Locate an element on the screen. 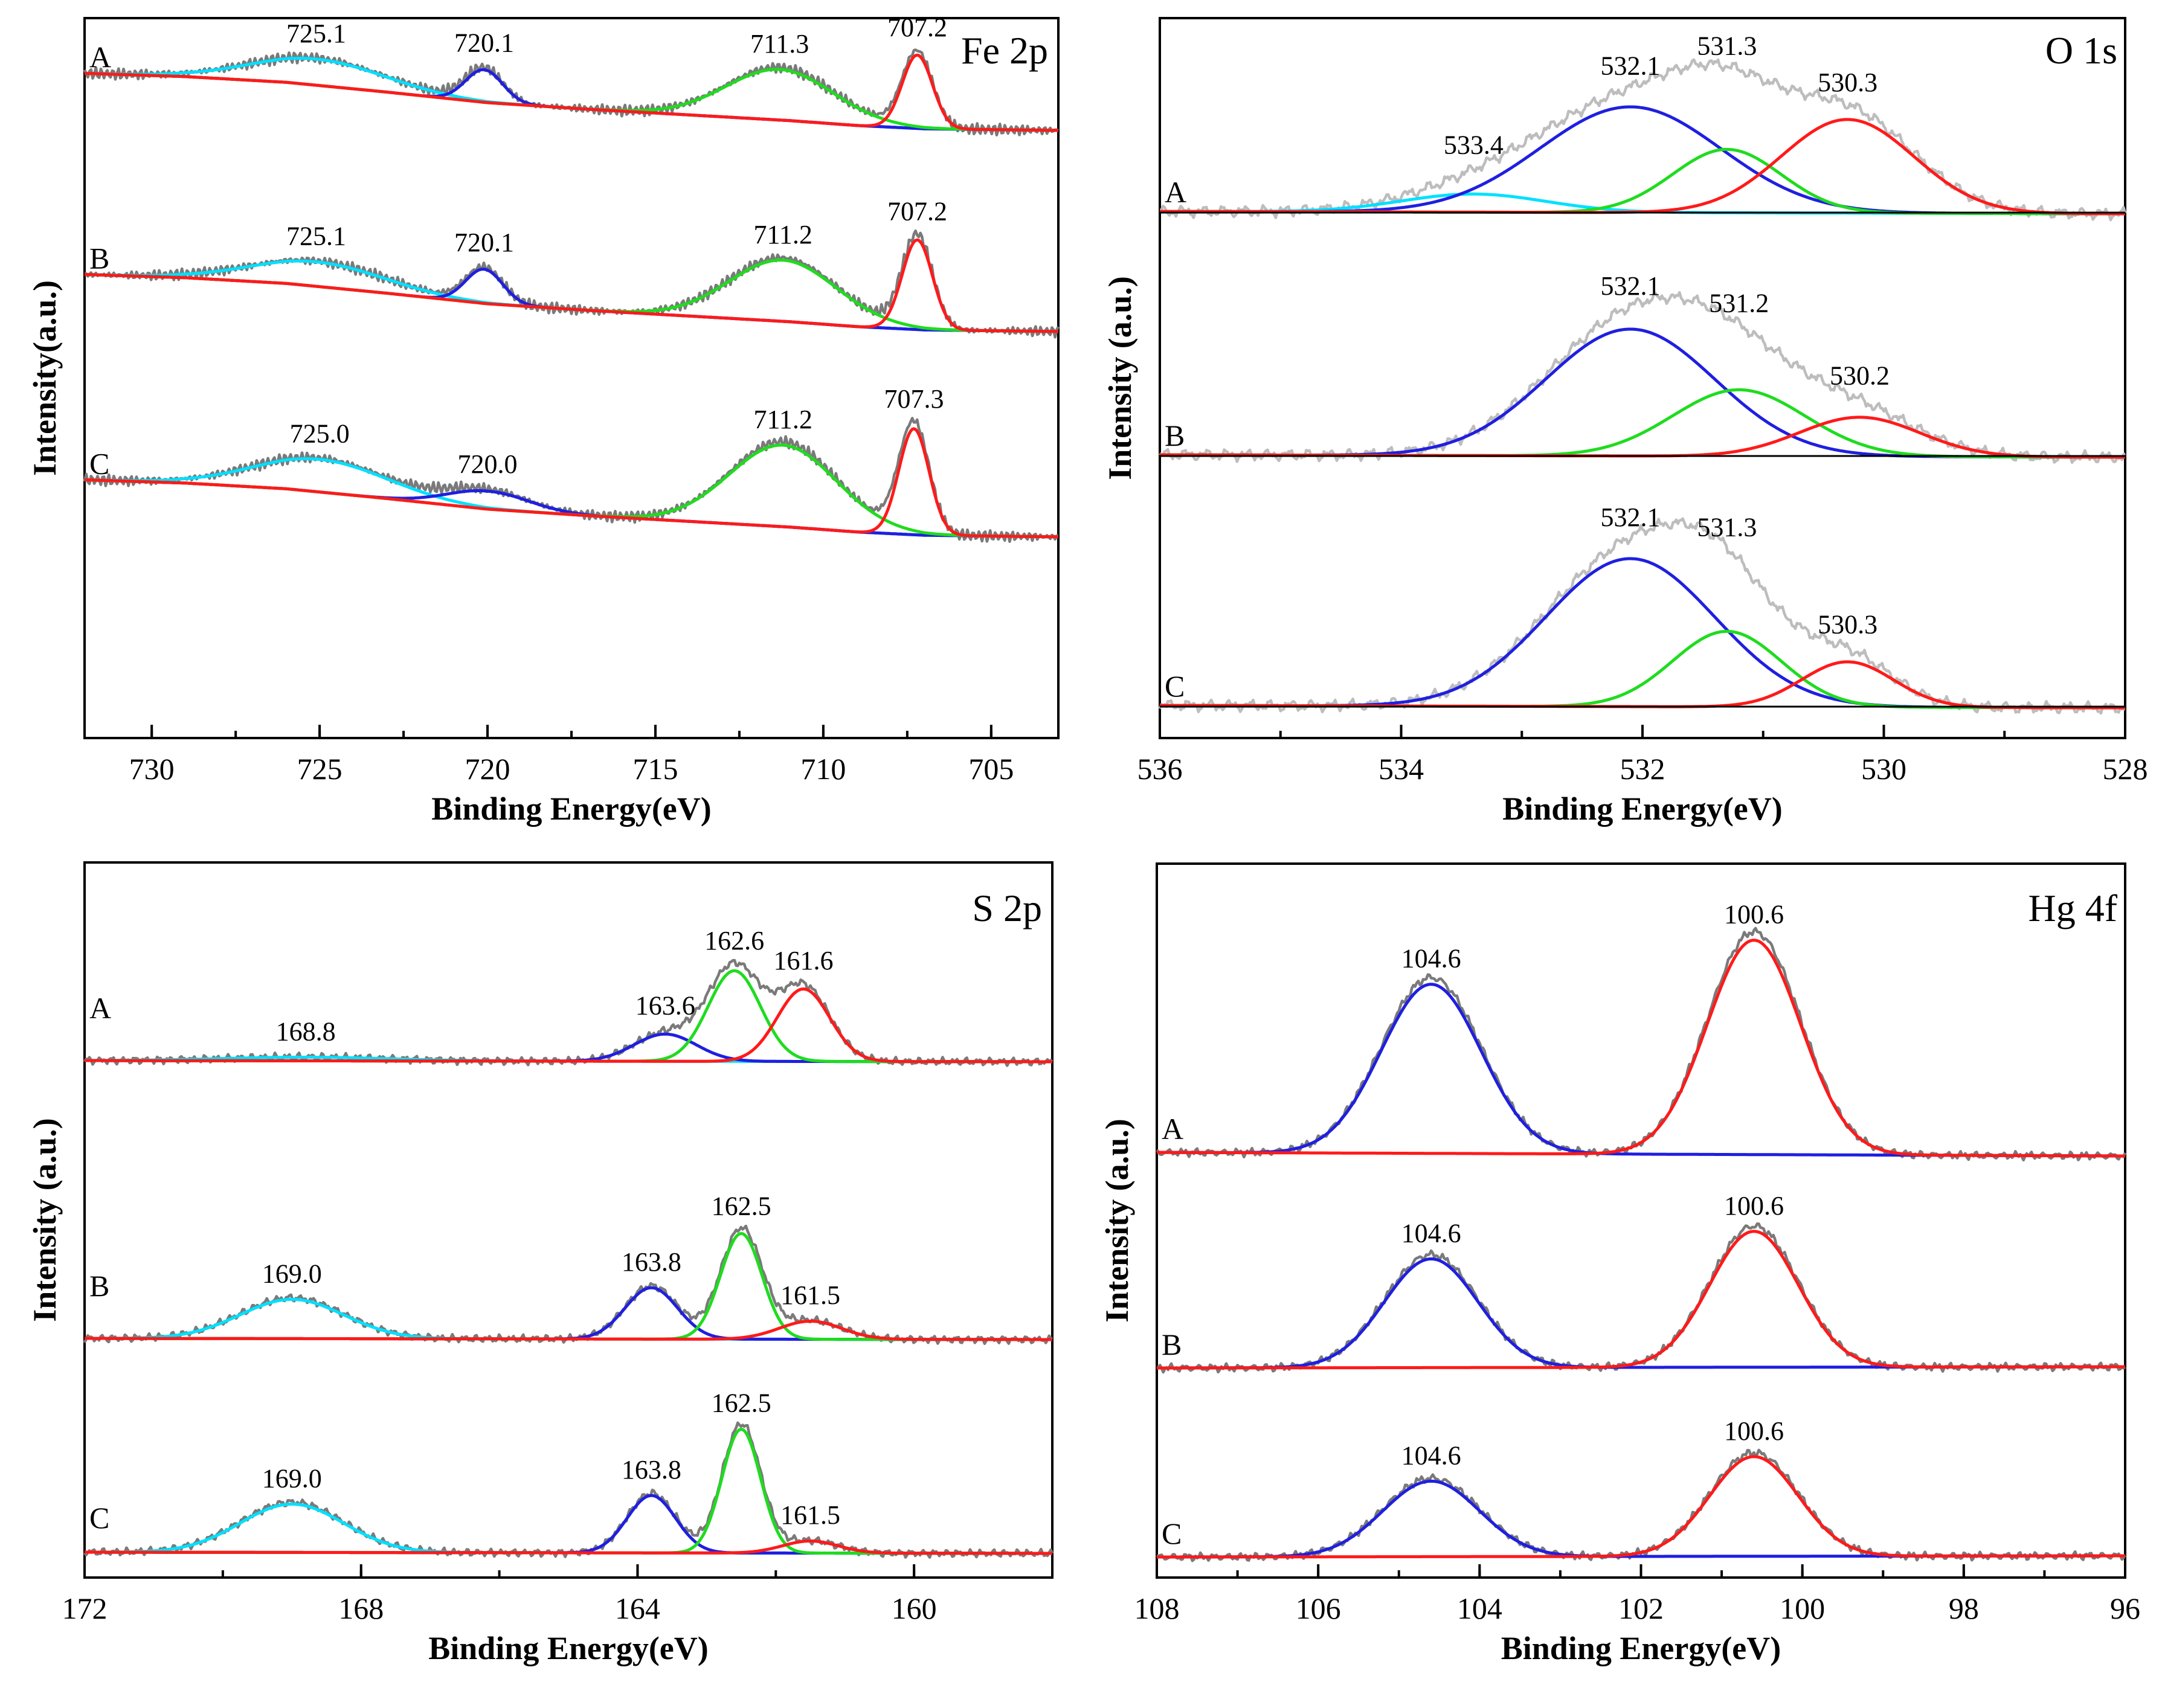 The image size is (2162, 1708). fit-peak-162.5 is located at coordinates (568, 1286).